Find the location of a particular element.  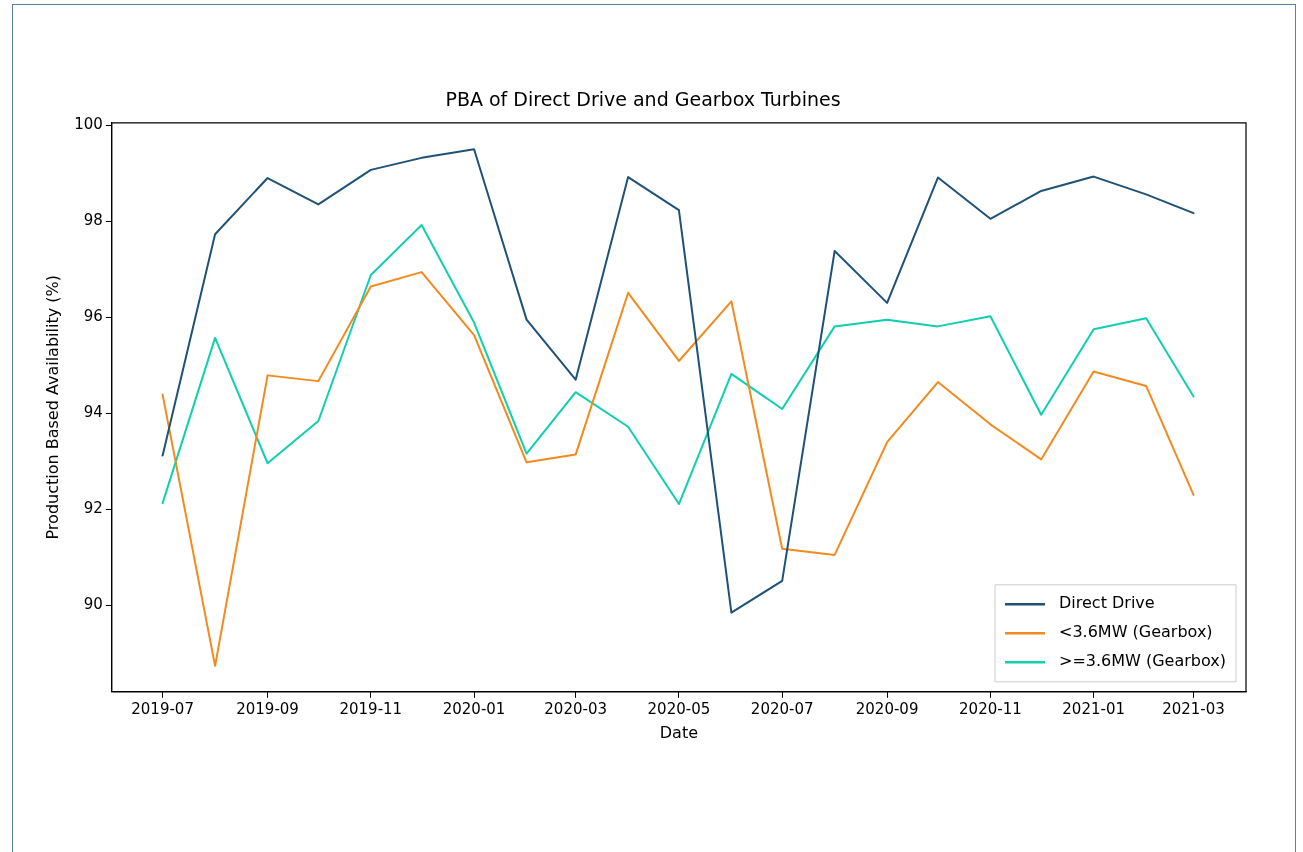

x-tick-label: 2020-01 is located at coordinates (474, 708).